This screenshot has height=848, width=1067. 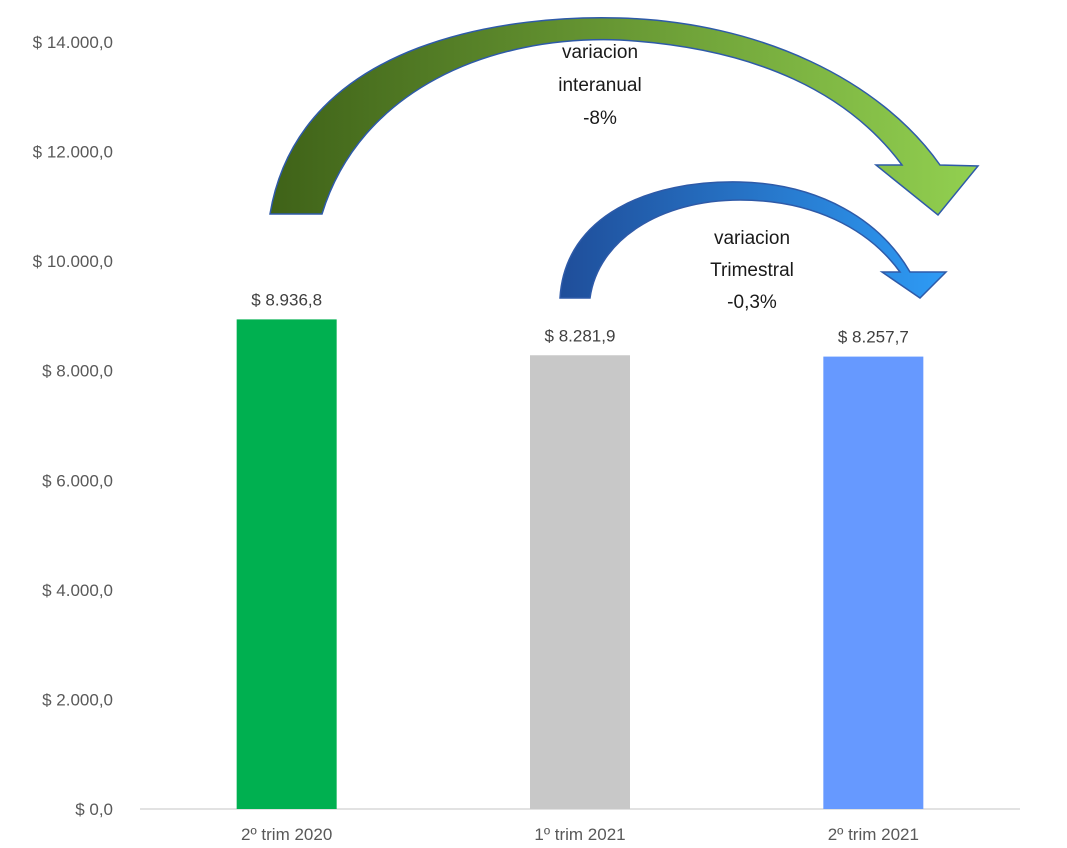 I want to click on trimestral-line-1: variacion, so click(x=752, y=238).